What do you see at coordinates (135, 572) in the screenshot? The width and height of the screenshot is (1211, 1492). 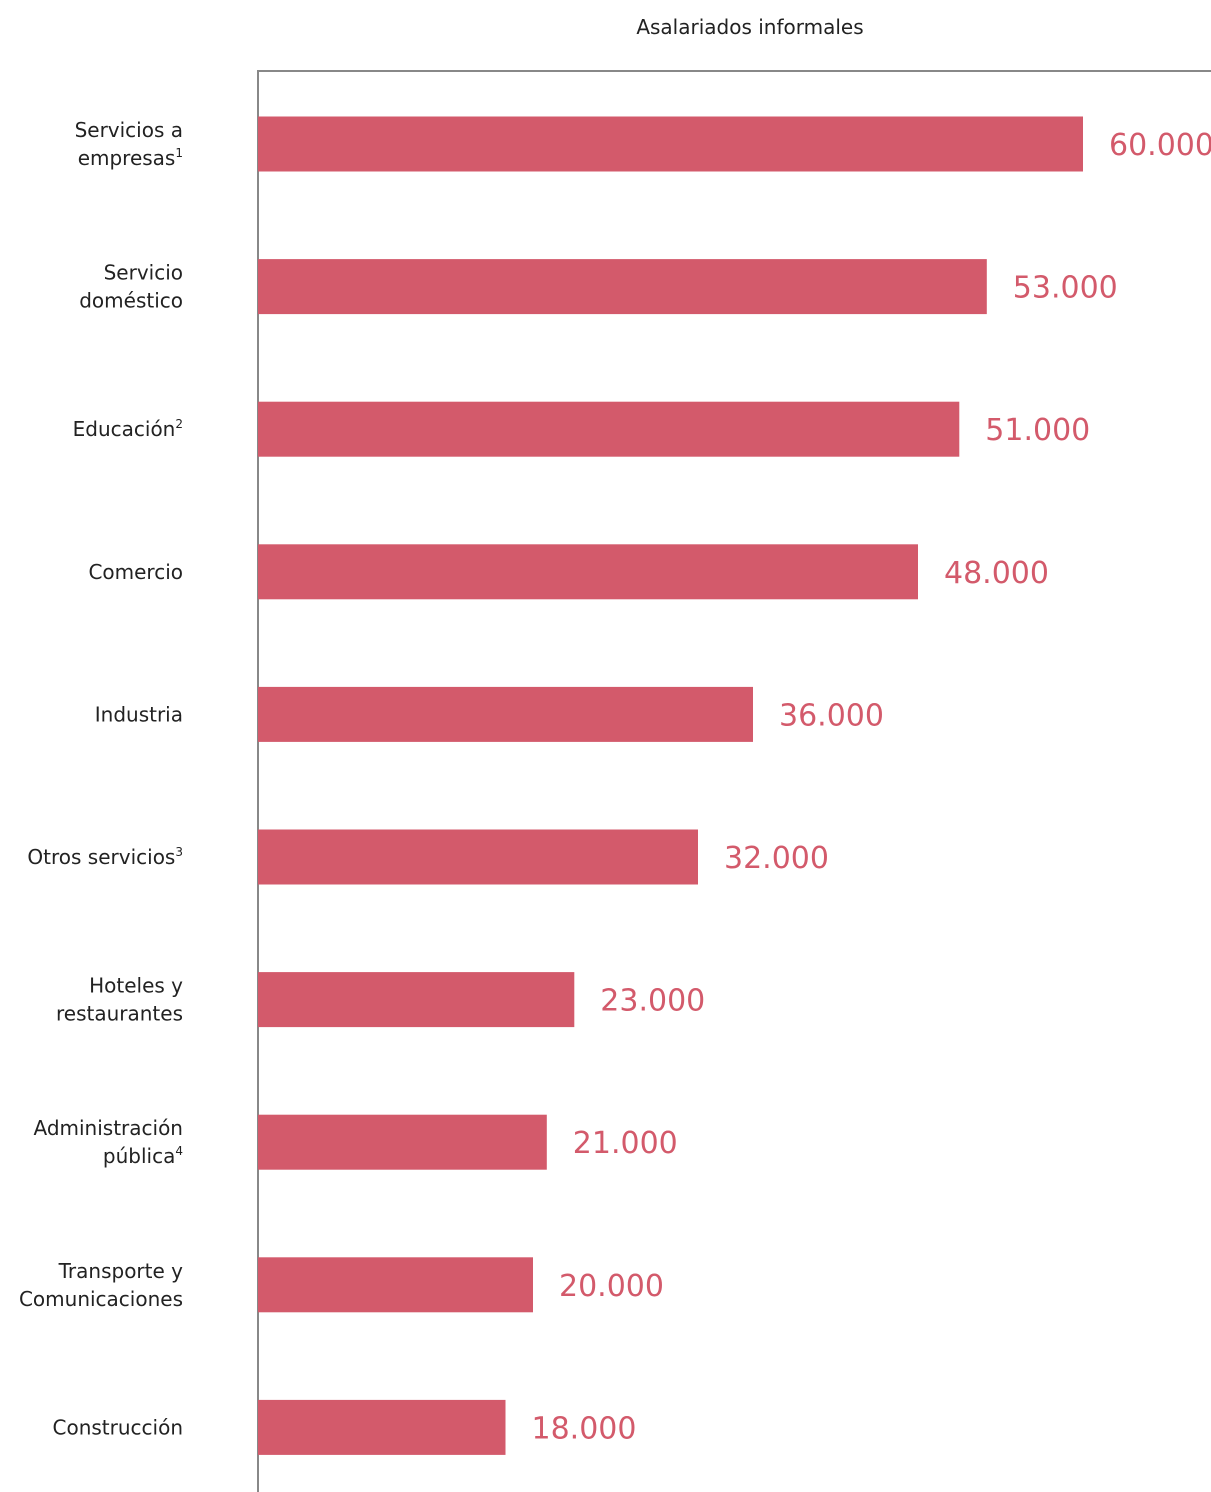 I see `category-label: Comercio` at bounding box center [135, 572].